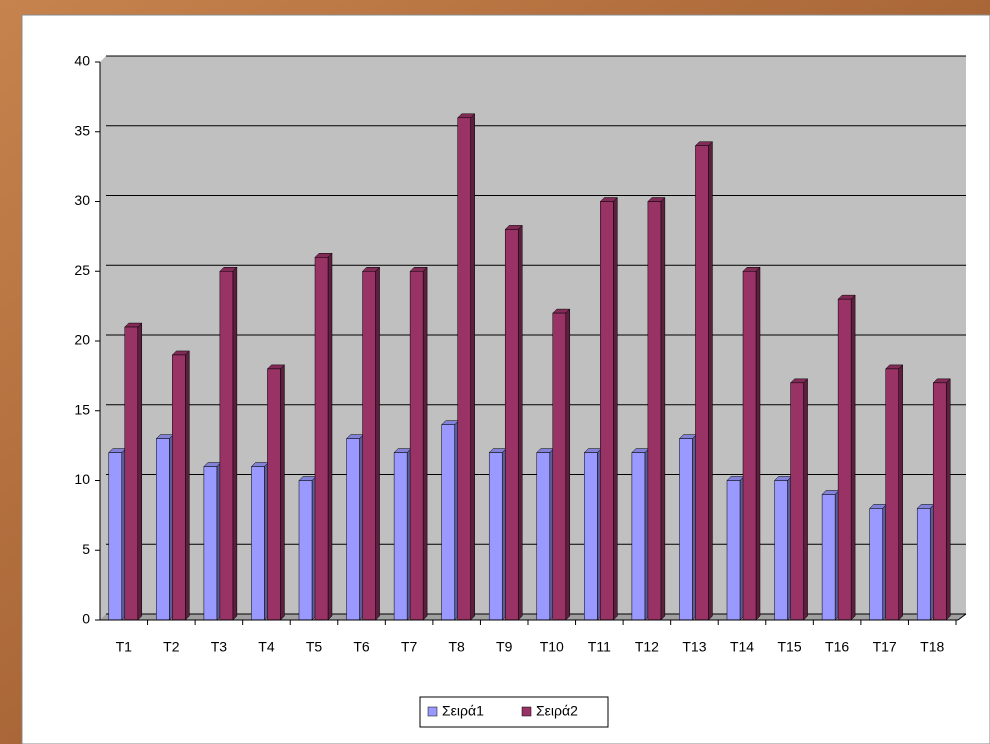  I want to click on x-tick-label: T17, so click(885, 647).